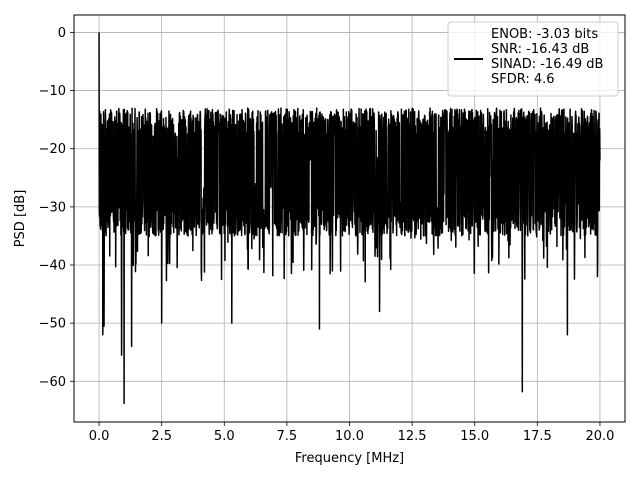 This screenshot has width=640, height=480. What do you see at coordinates (20, 219) in the screenshot?
I see `y-axis-title: PSD [dB]` at bounding box center [20, 219].